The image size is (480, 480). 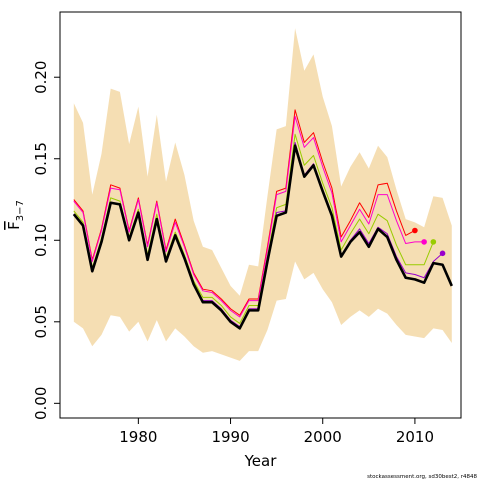 I want to click on x-tick-label-1990: 1990, so click(x=230, y=437).